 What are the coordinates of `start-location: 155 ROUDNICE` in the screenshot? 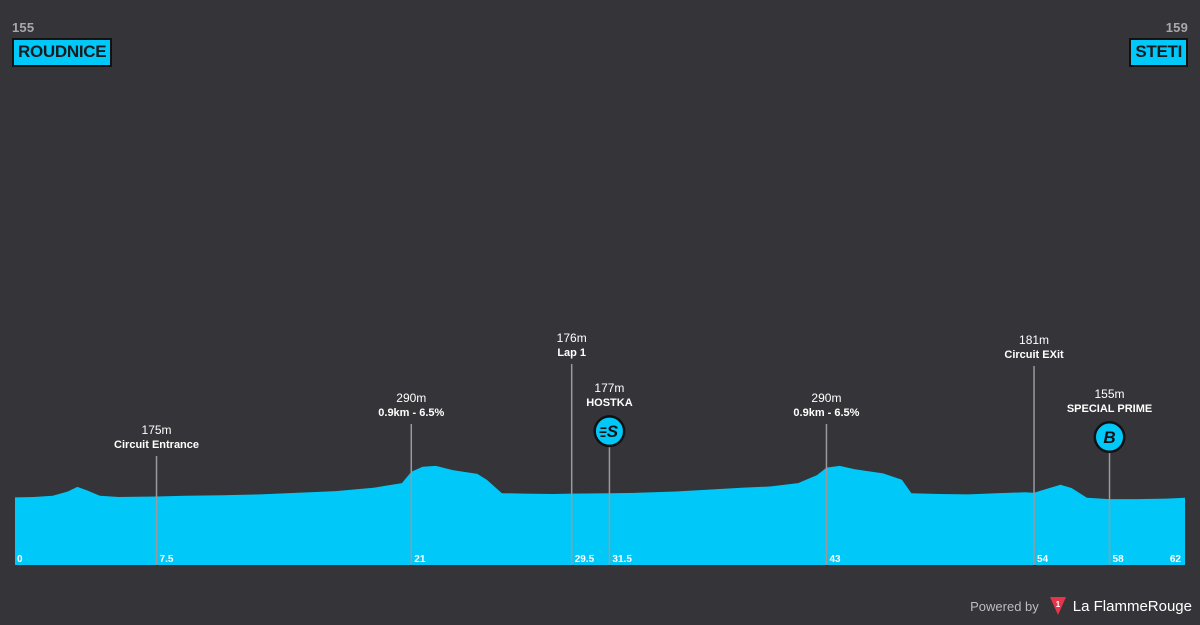 It's located at (62, 43).